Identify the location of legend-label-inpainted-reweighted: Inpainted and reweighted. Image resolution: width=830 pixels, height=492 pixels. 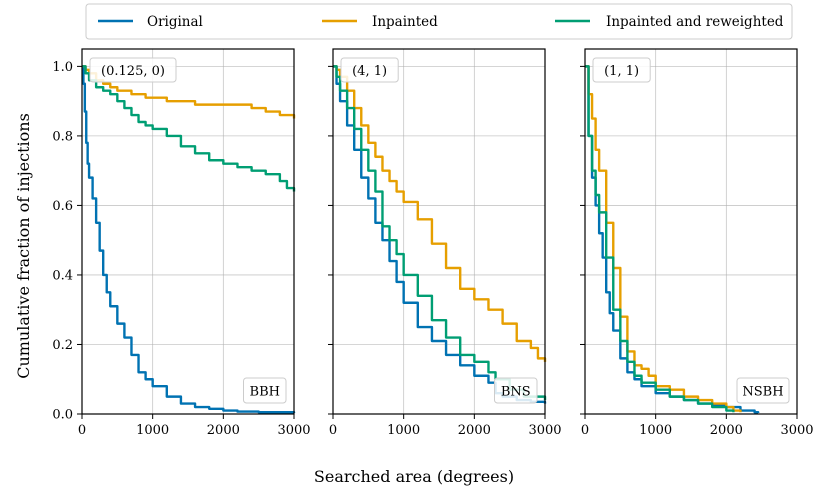
(695, 22).